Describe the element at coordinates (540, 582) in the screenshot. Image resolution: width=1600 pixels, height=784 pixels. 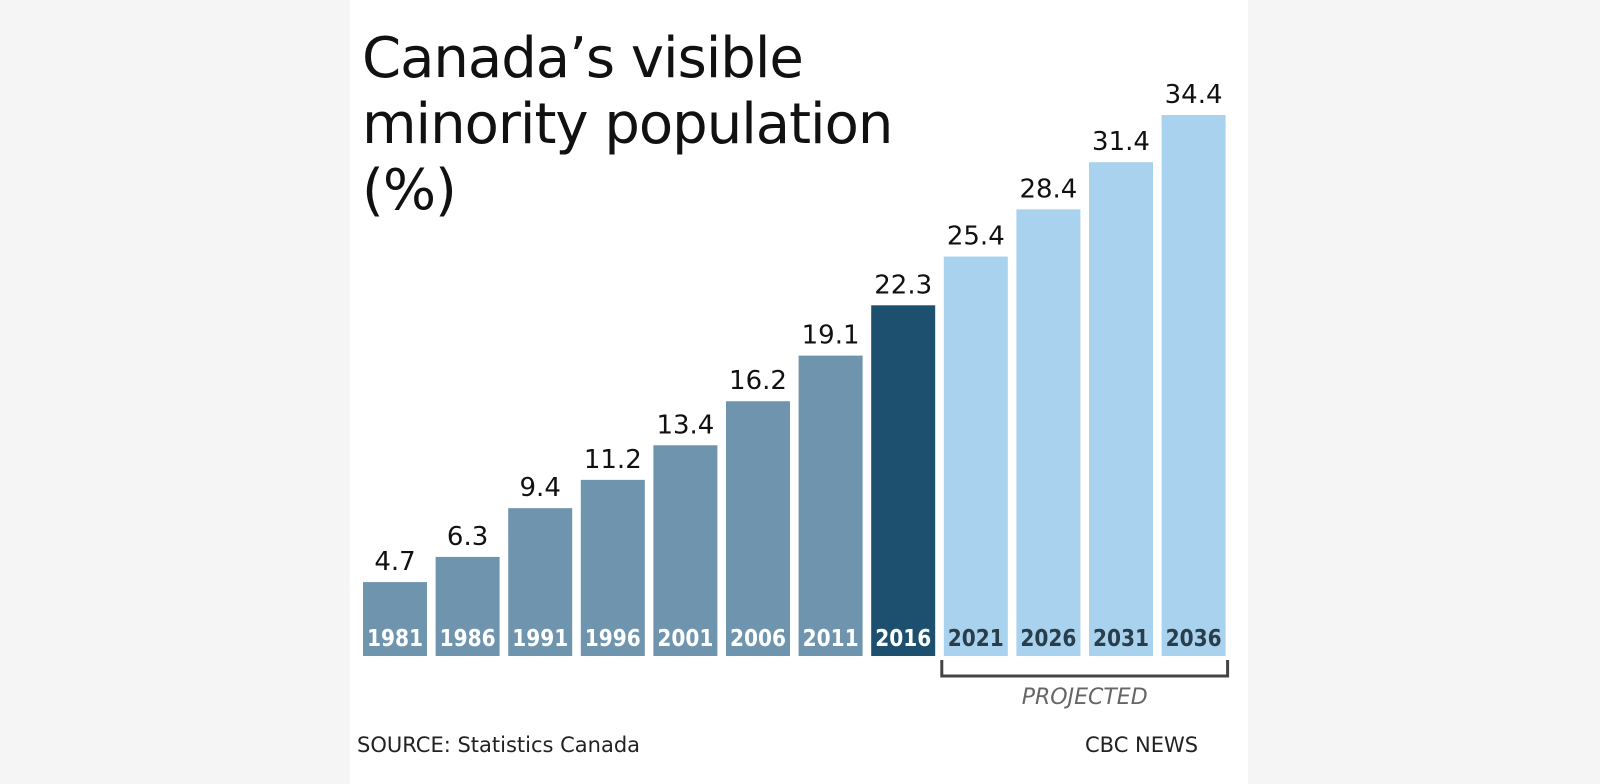
I see `bar-1991` at that location.